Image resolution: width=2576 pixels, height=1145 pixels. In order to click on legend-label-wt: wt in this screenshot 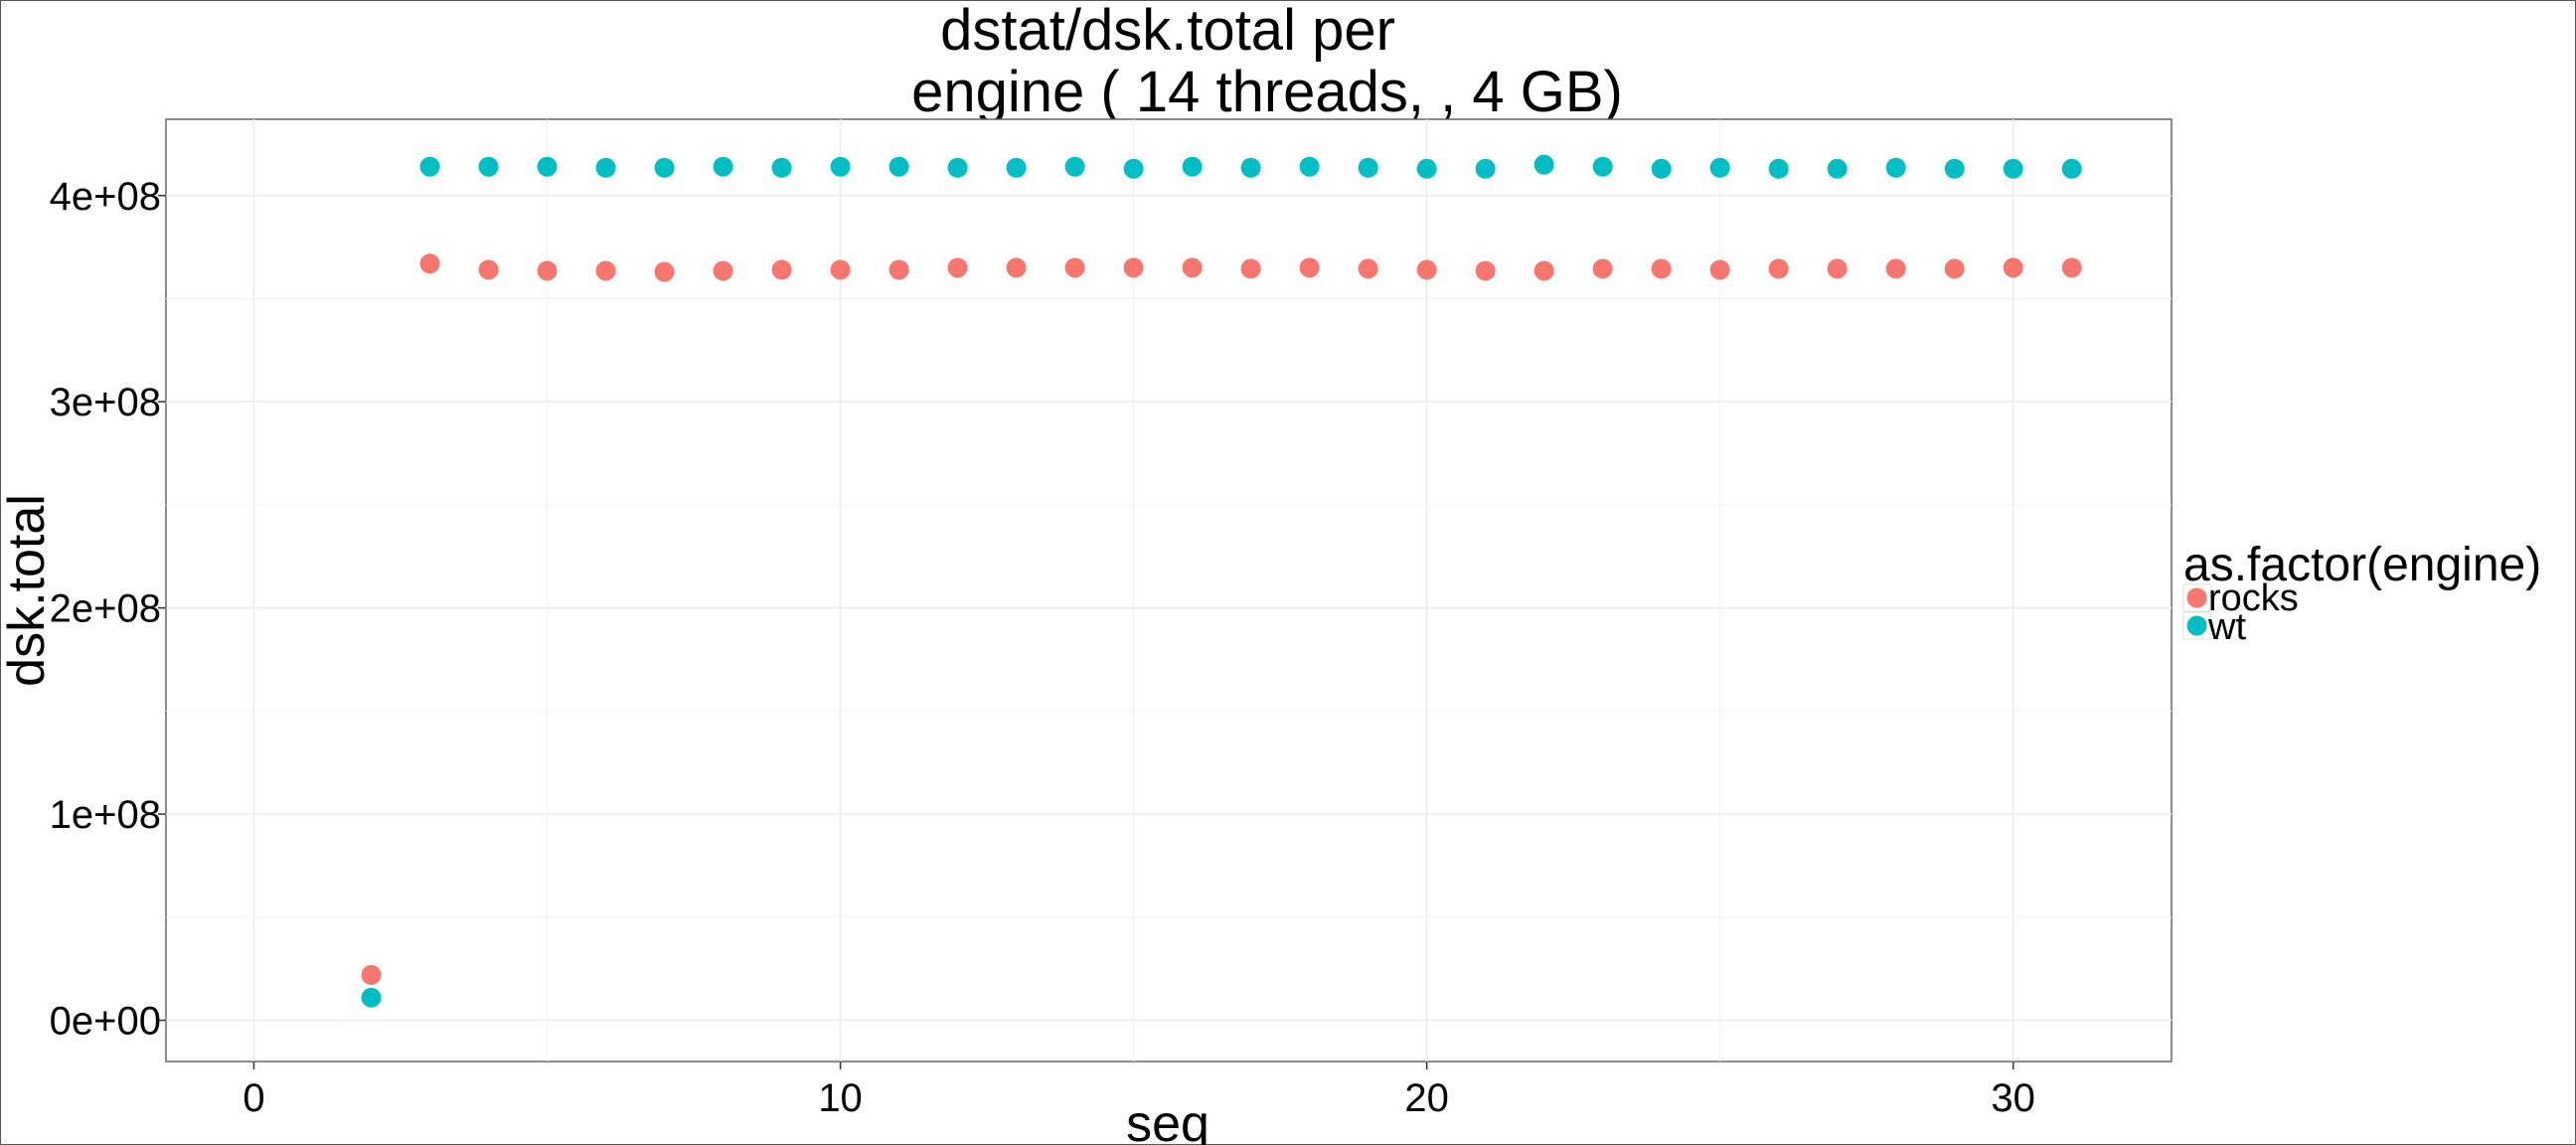, I will do `click(2226, 627)`.